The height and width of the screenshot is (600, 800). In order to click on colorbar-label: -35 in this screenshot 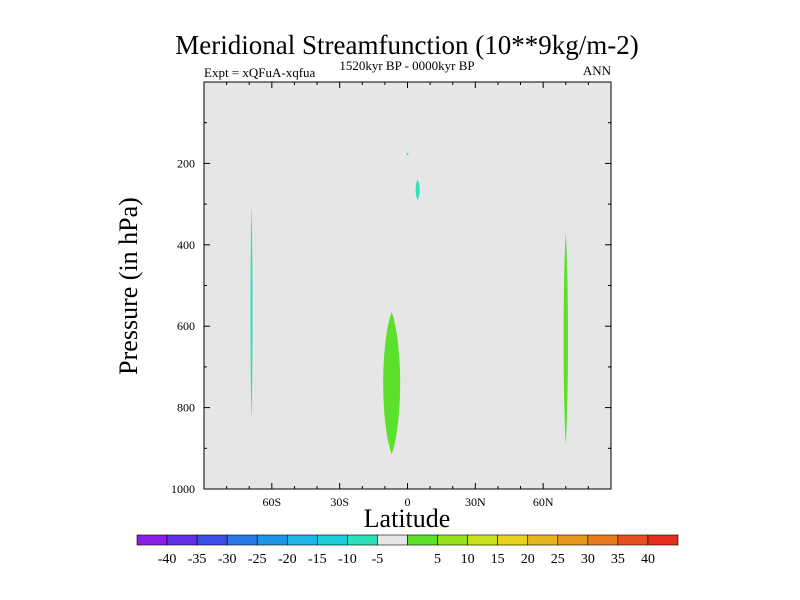, I will do `click(197, 559)`.